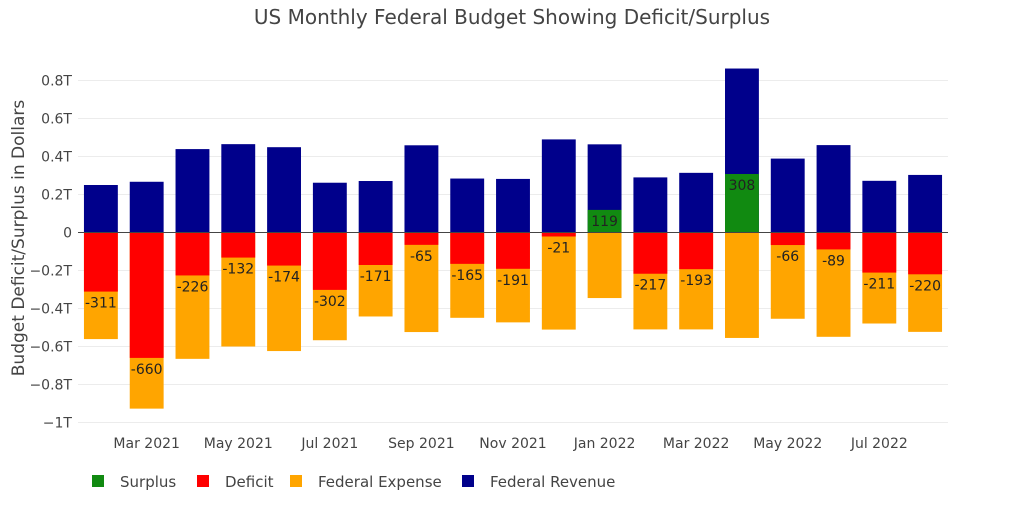 The width and height of the screenshot is (1024, 512). I want to click on data-label: -89, so click(833, 261).